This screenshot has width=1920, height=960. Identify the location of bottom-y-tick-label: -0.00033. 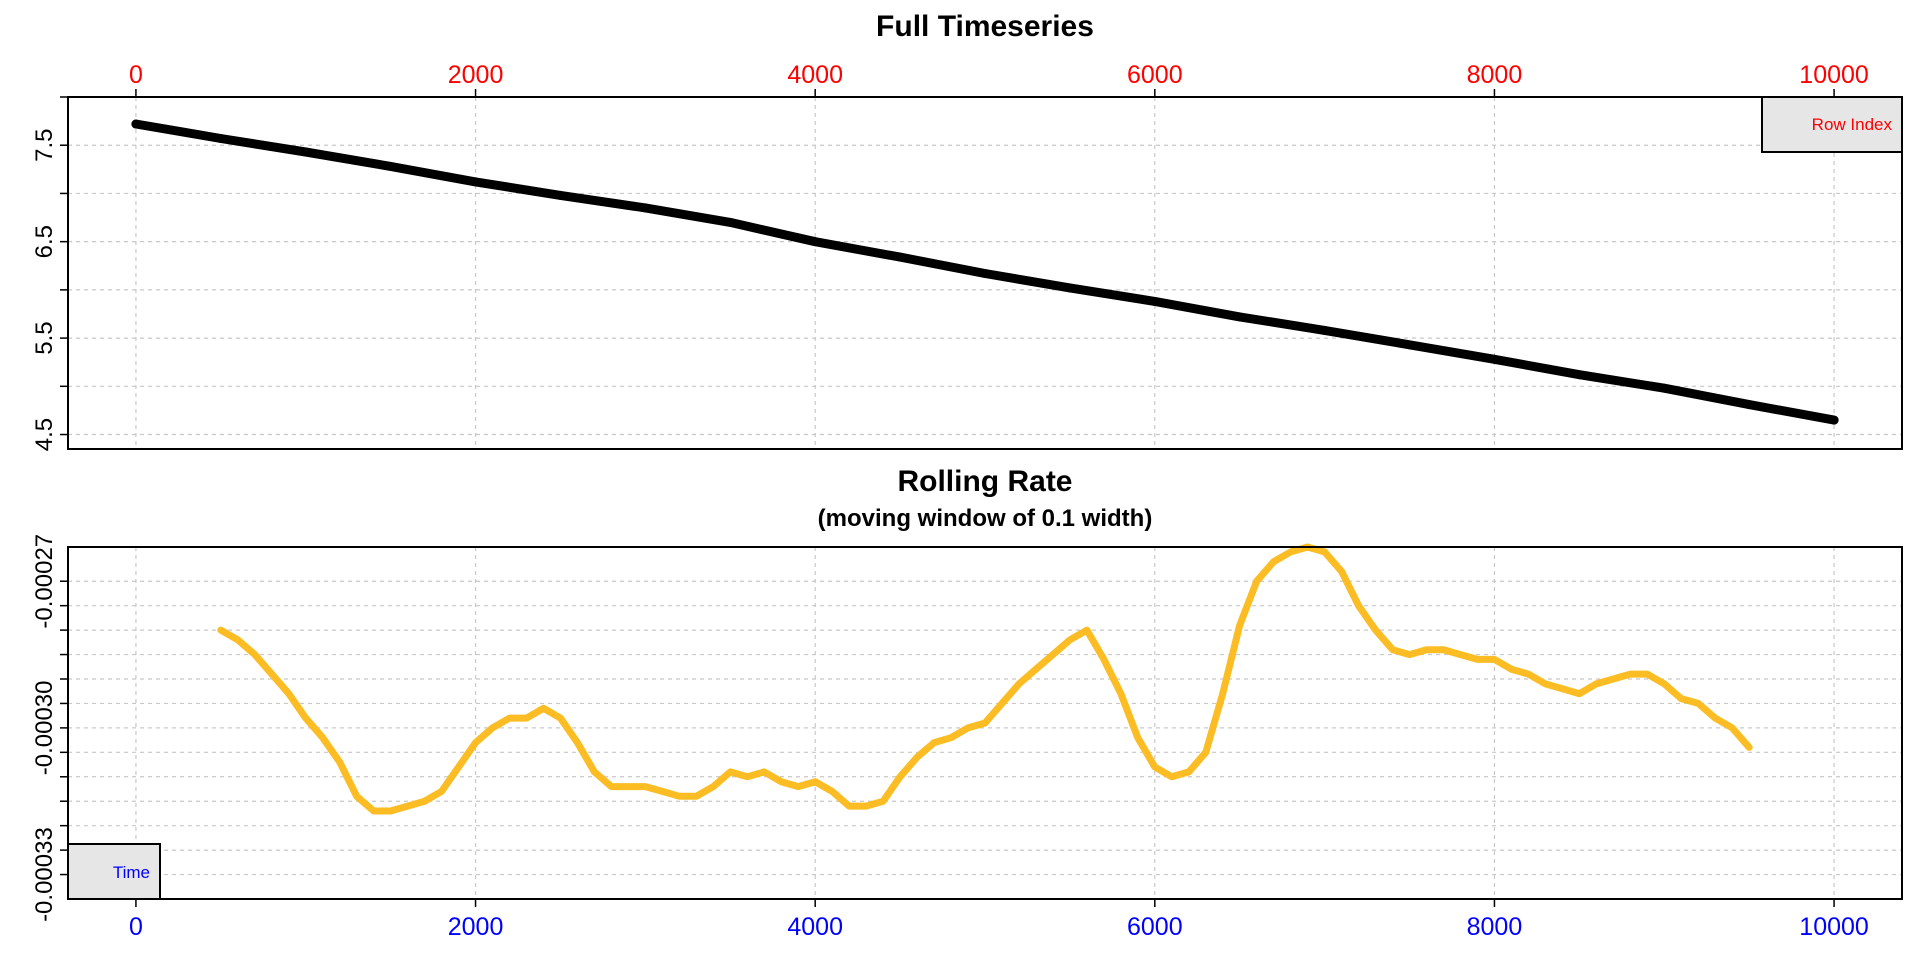
(44, 874).